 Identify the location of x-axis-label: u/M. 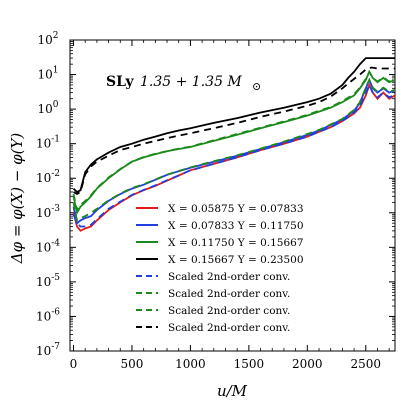
(232, 391).